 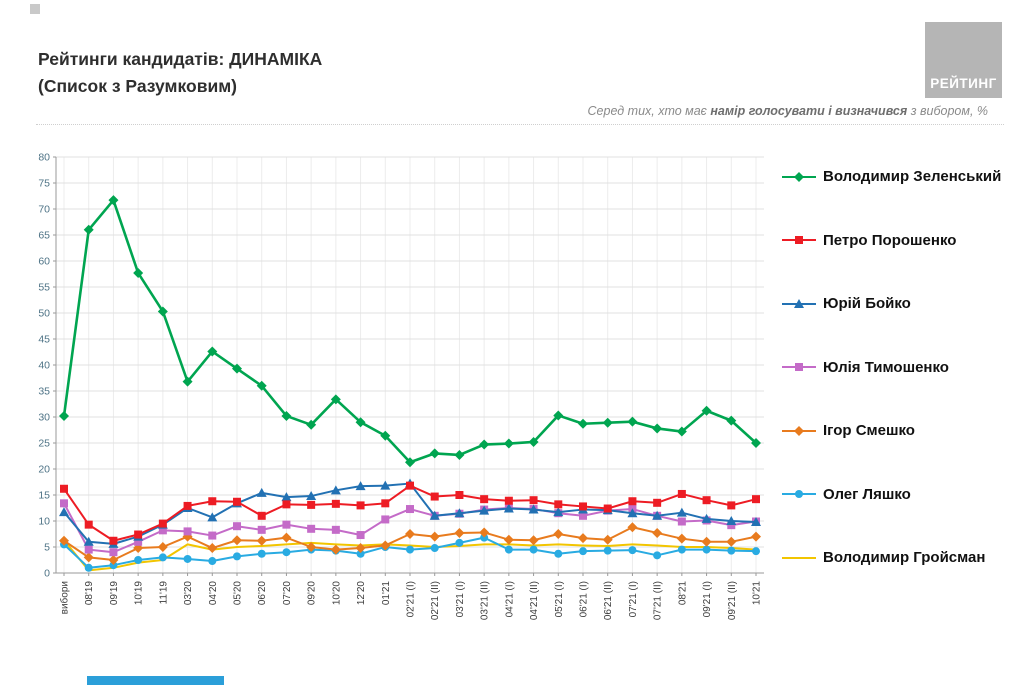 I want to click on rating-group-logo: РЕЙТИНГ, so click(x=963, y=60).